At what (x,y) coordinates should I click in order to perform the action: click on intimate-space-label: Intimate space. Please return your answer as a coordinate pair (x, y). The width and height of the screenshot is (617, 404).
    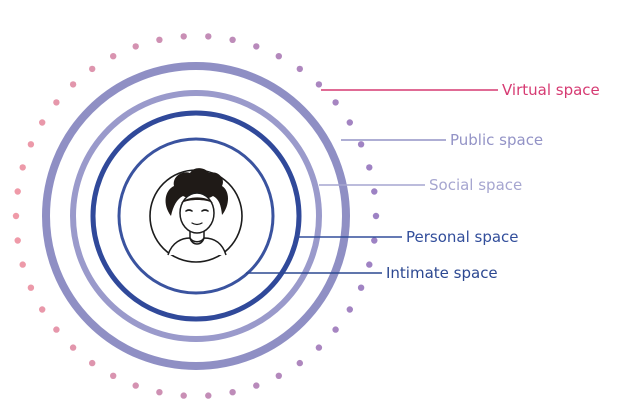
    Looking at the image, I should click on (442, 273).